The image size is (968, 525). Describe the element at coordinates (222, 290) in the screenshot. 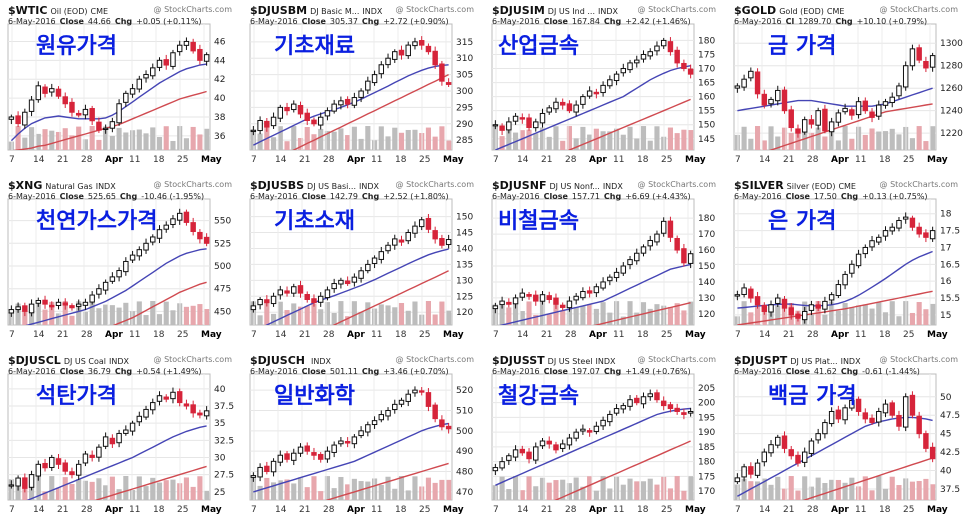

I see `y-tick-label: 475` at that location.